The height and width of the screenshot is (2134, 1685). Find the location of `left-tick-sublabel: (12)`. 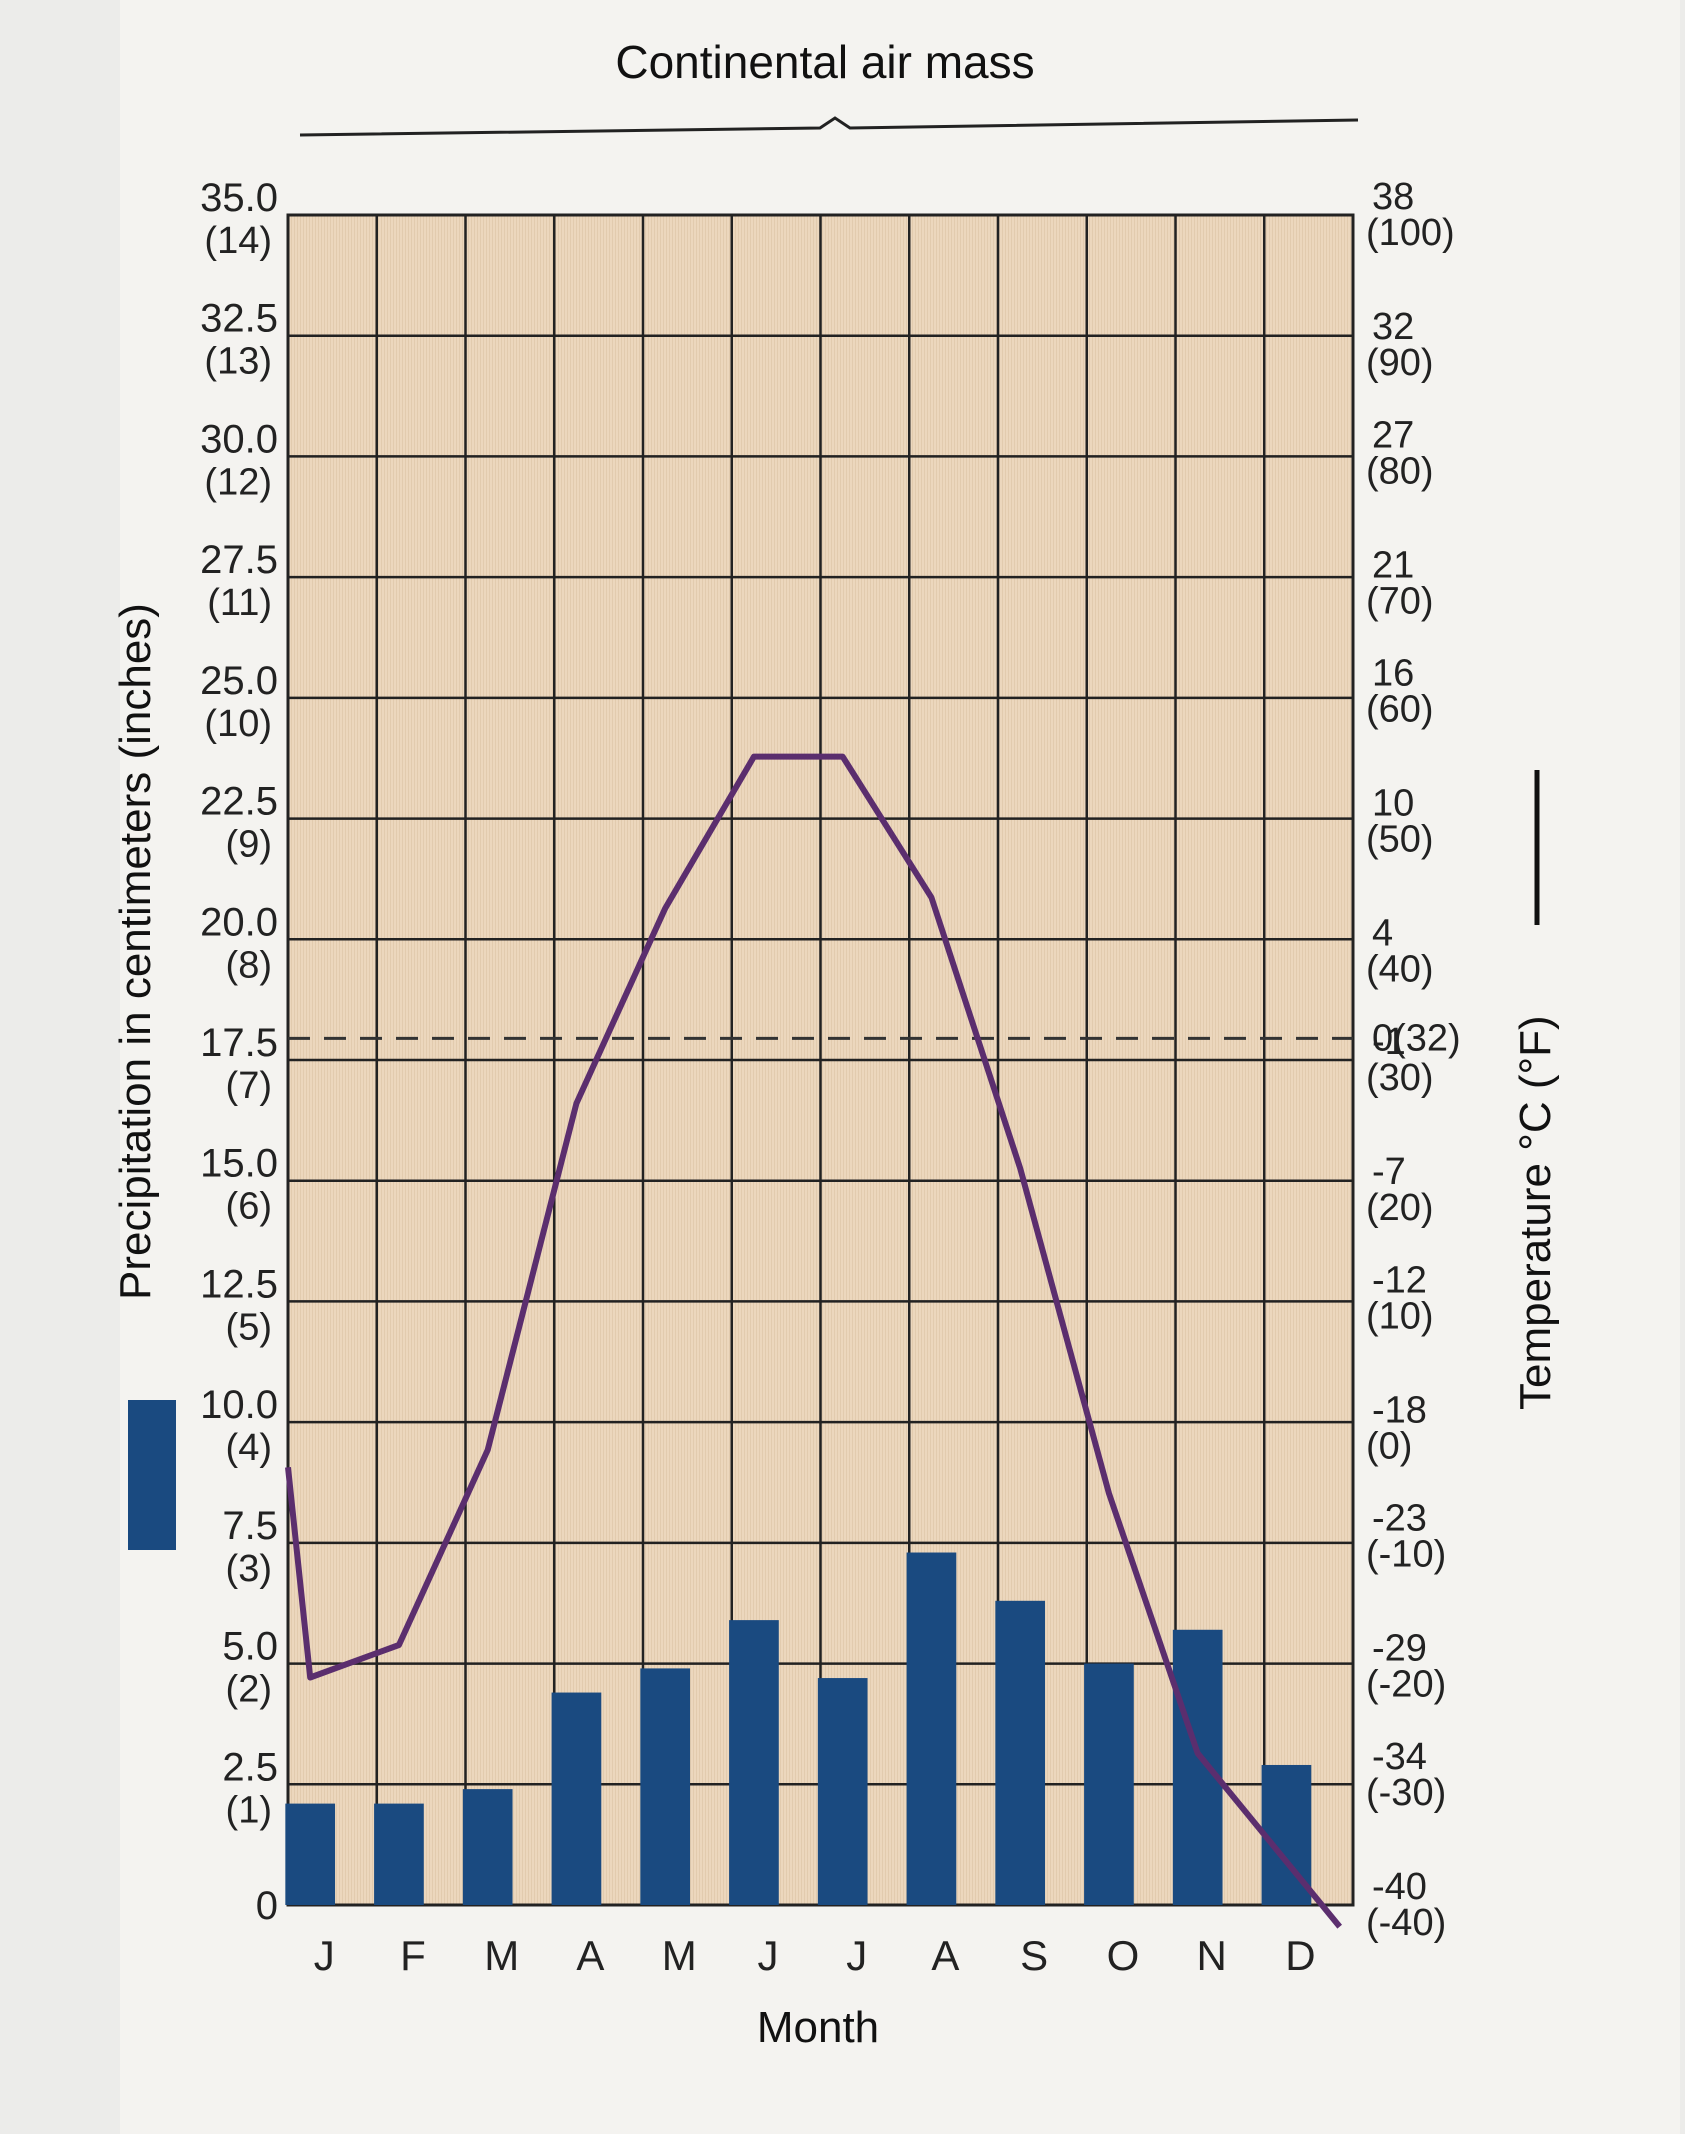

left-tick-sublabel: (12) is located at coordinates (238, 482).